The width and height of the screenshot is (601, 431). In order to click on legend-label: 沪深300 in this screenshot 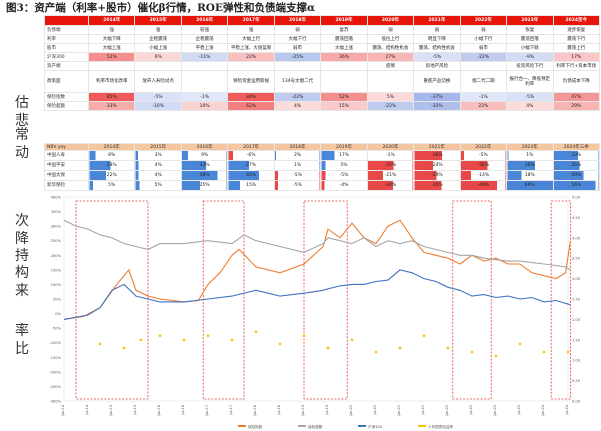, I will do `click(375, 426)`.